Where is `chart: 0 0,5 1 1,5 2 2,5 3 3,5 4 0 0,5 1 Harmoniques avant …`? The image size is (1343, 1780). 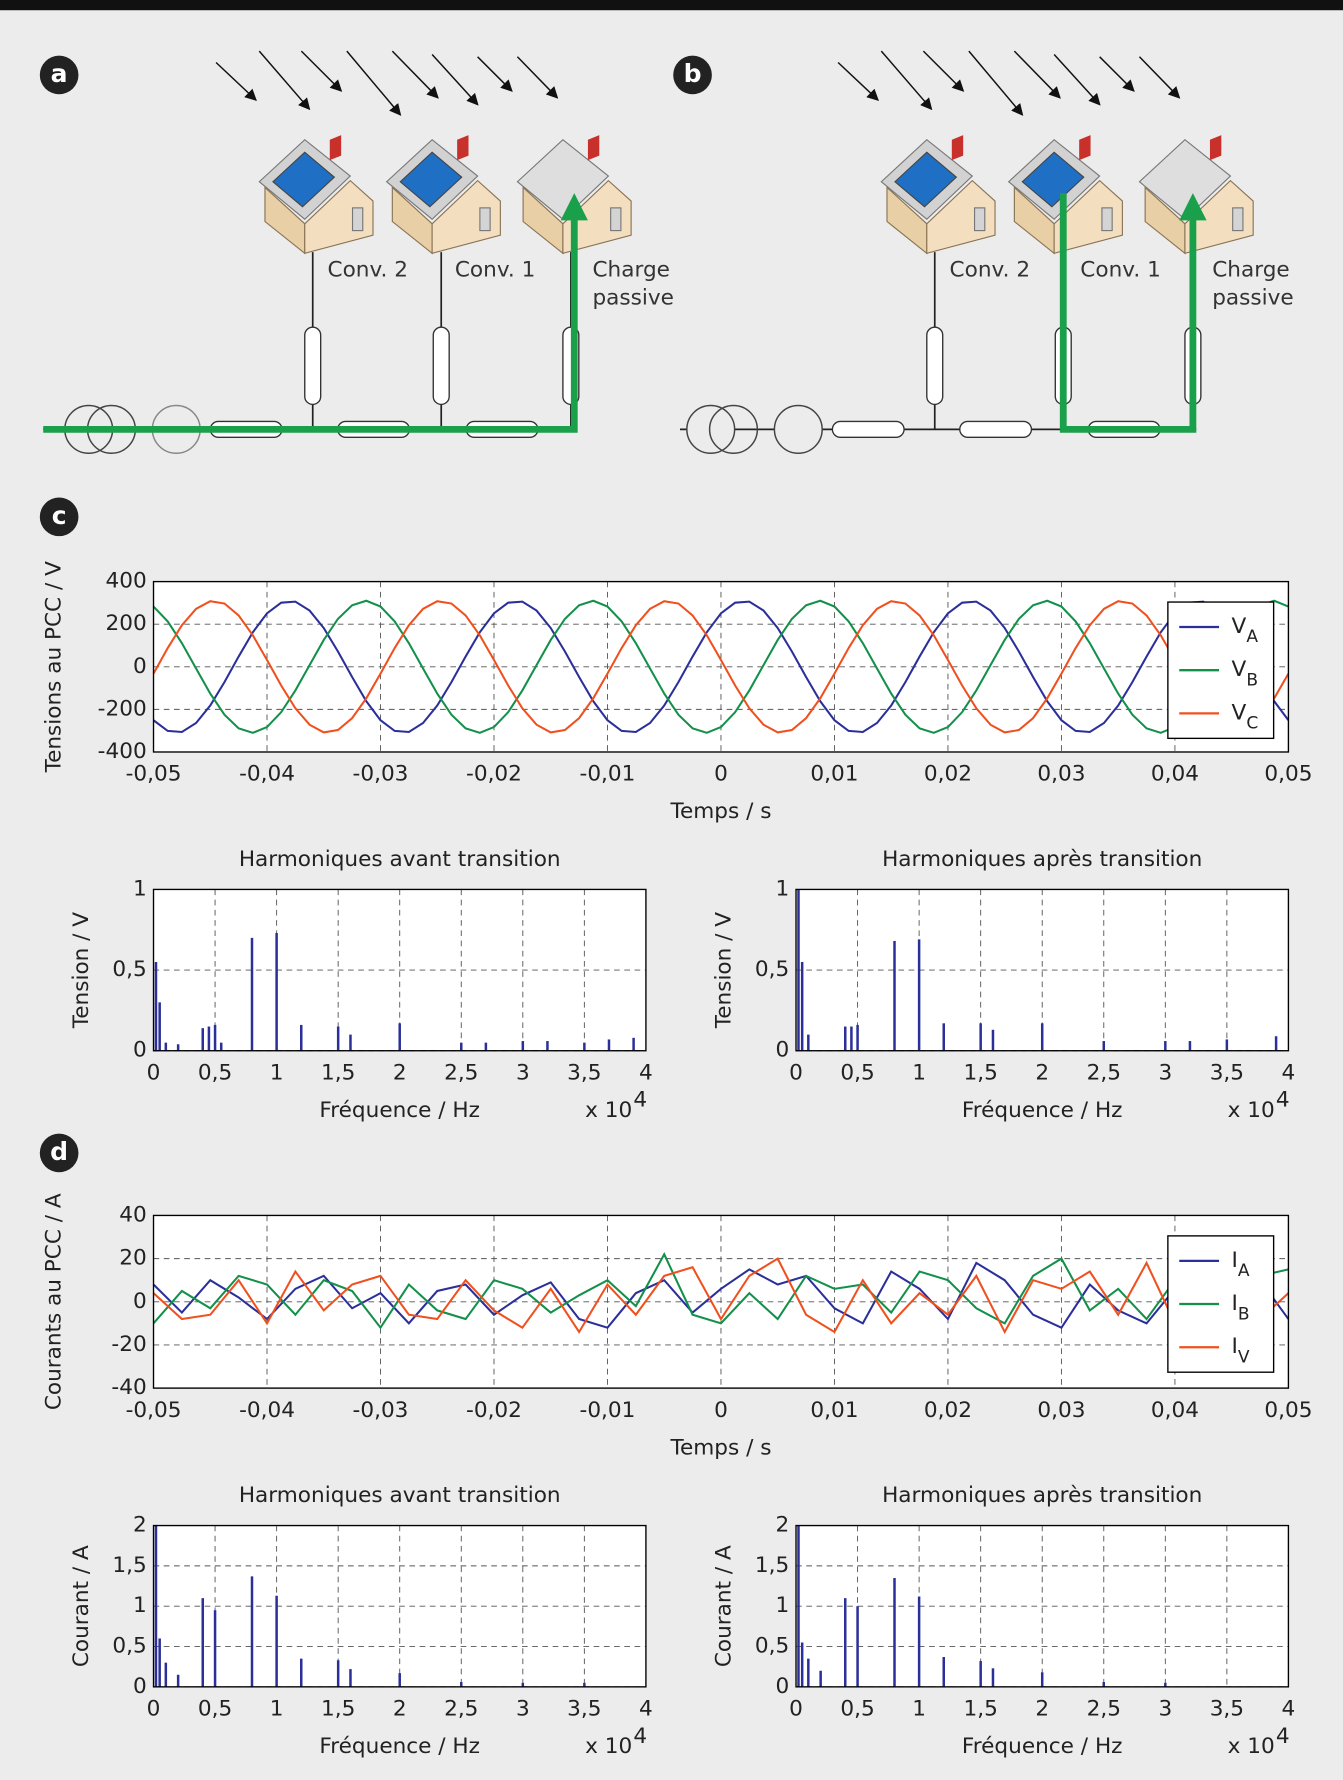
chart: 0 0,5 1 1,5 2 2,5 3 3,5 4 0 0,5 1 Harmoniques avant … is located at coordinates (361, 985).